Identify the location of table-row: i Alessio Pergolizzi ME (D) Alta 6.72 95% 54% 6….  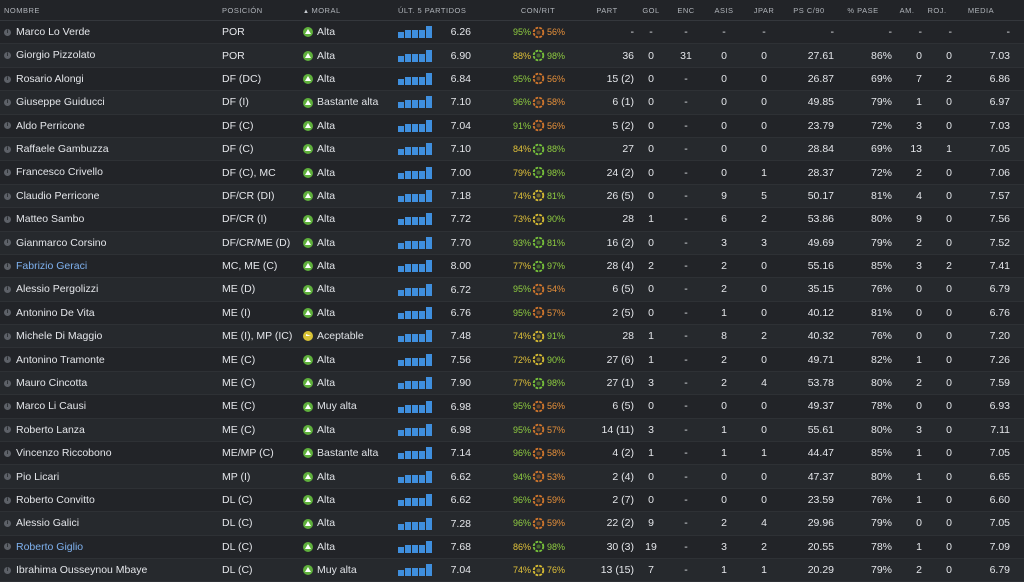
(512, 289).